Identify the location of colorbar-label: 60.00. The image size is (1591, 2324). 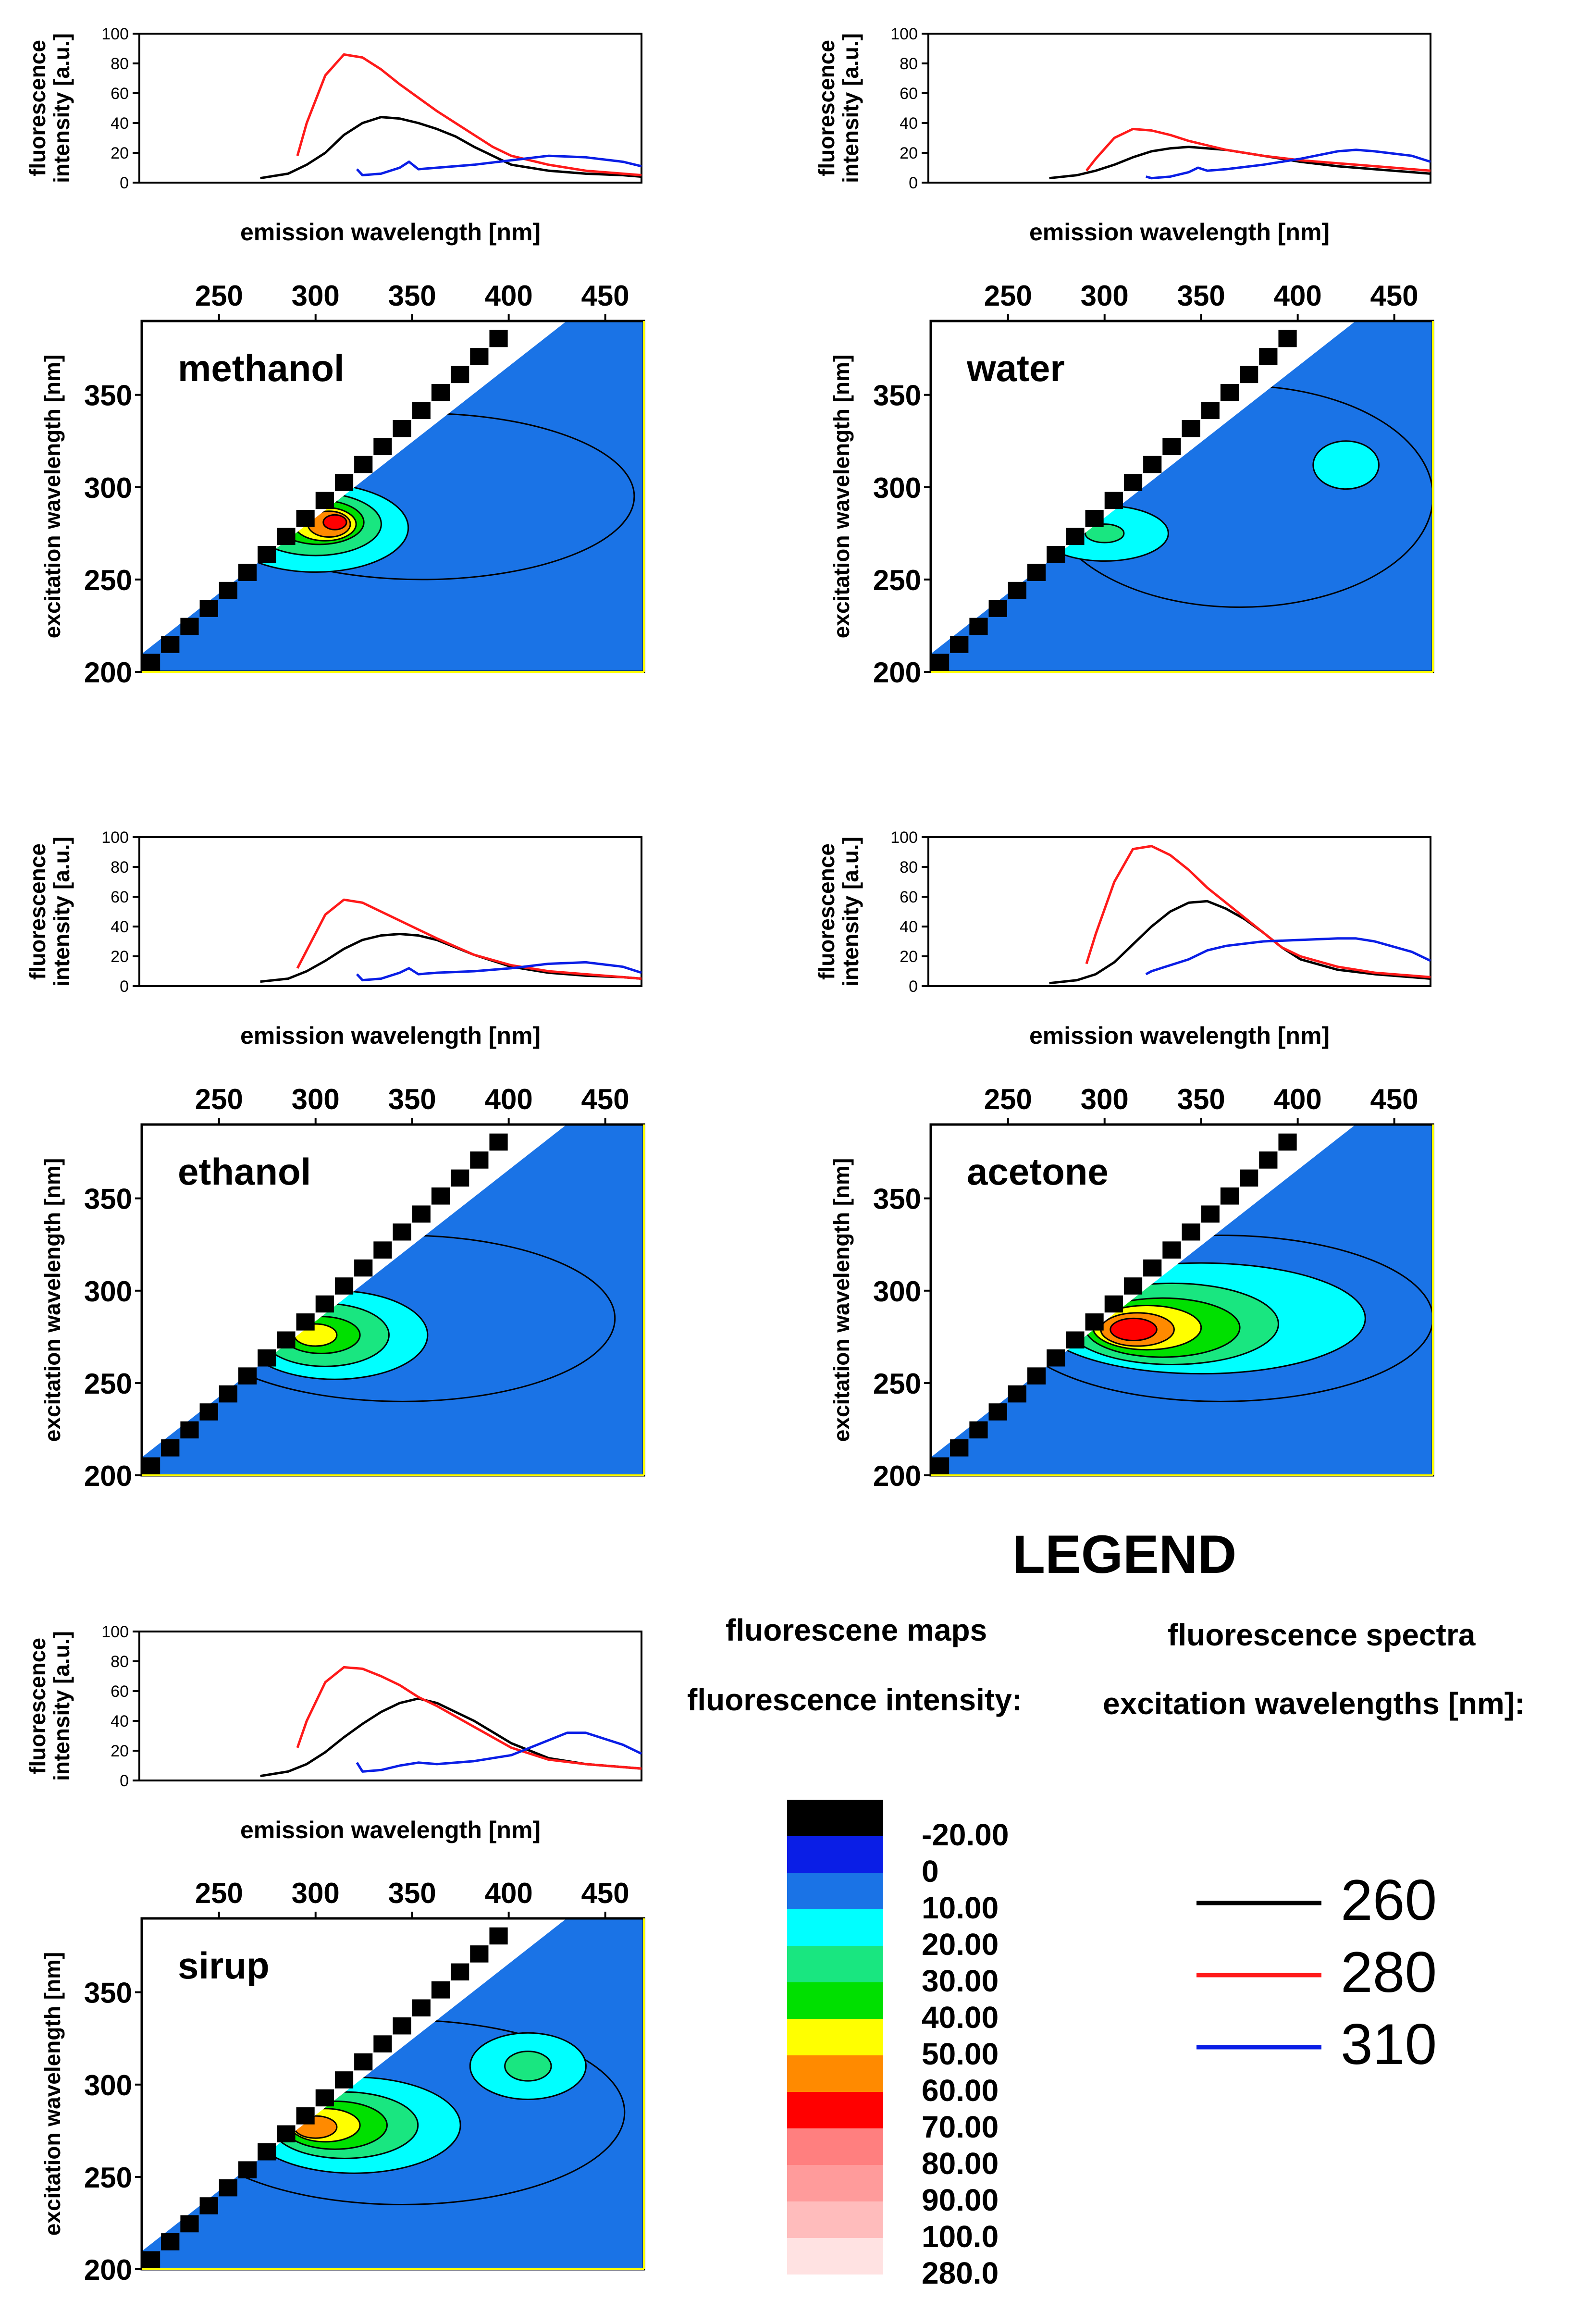
(960, 2090).